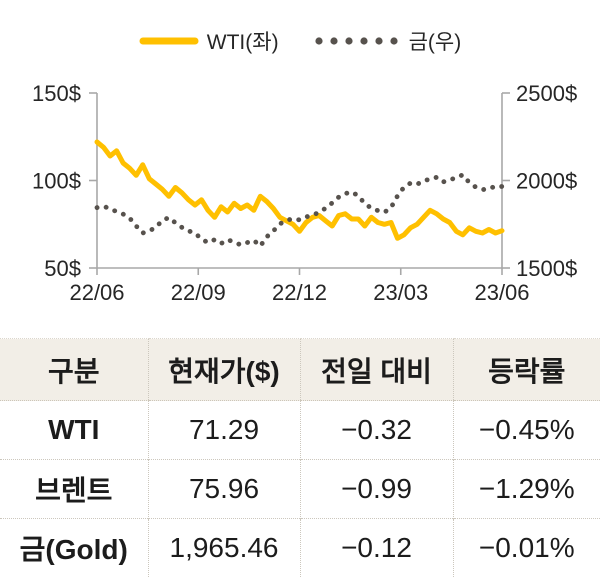 This screenshot has height=577, width=600. Describe the element at coordinates (376, 430) in the screenshot. I see `daily-change: −0.32` at that location.